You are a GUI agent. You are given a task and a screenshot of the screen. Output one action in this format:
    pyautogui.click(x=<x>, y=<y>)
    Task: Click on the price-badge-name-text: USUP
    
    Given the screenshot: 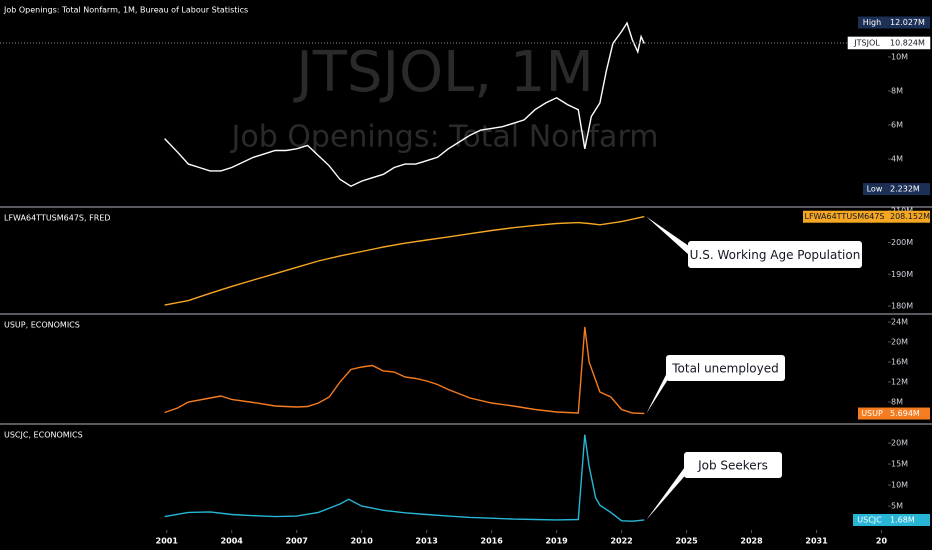 What is the action you would take?
    pyautogui.click(x=872, y=413)
    